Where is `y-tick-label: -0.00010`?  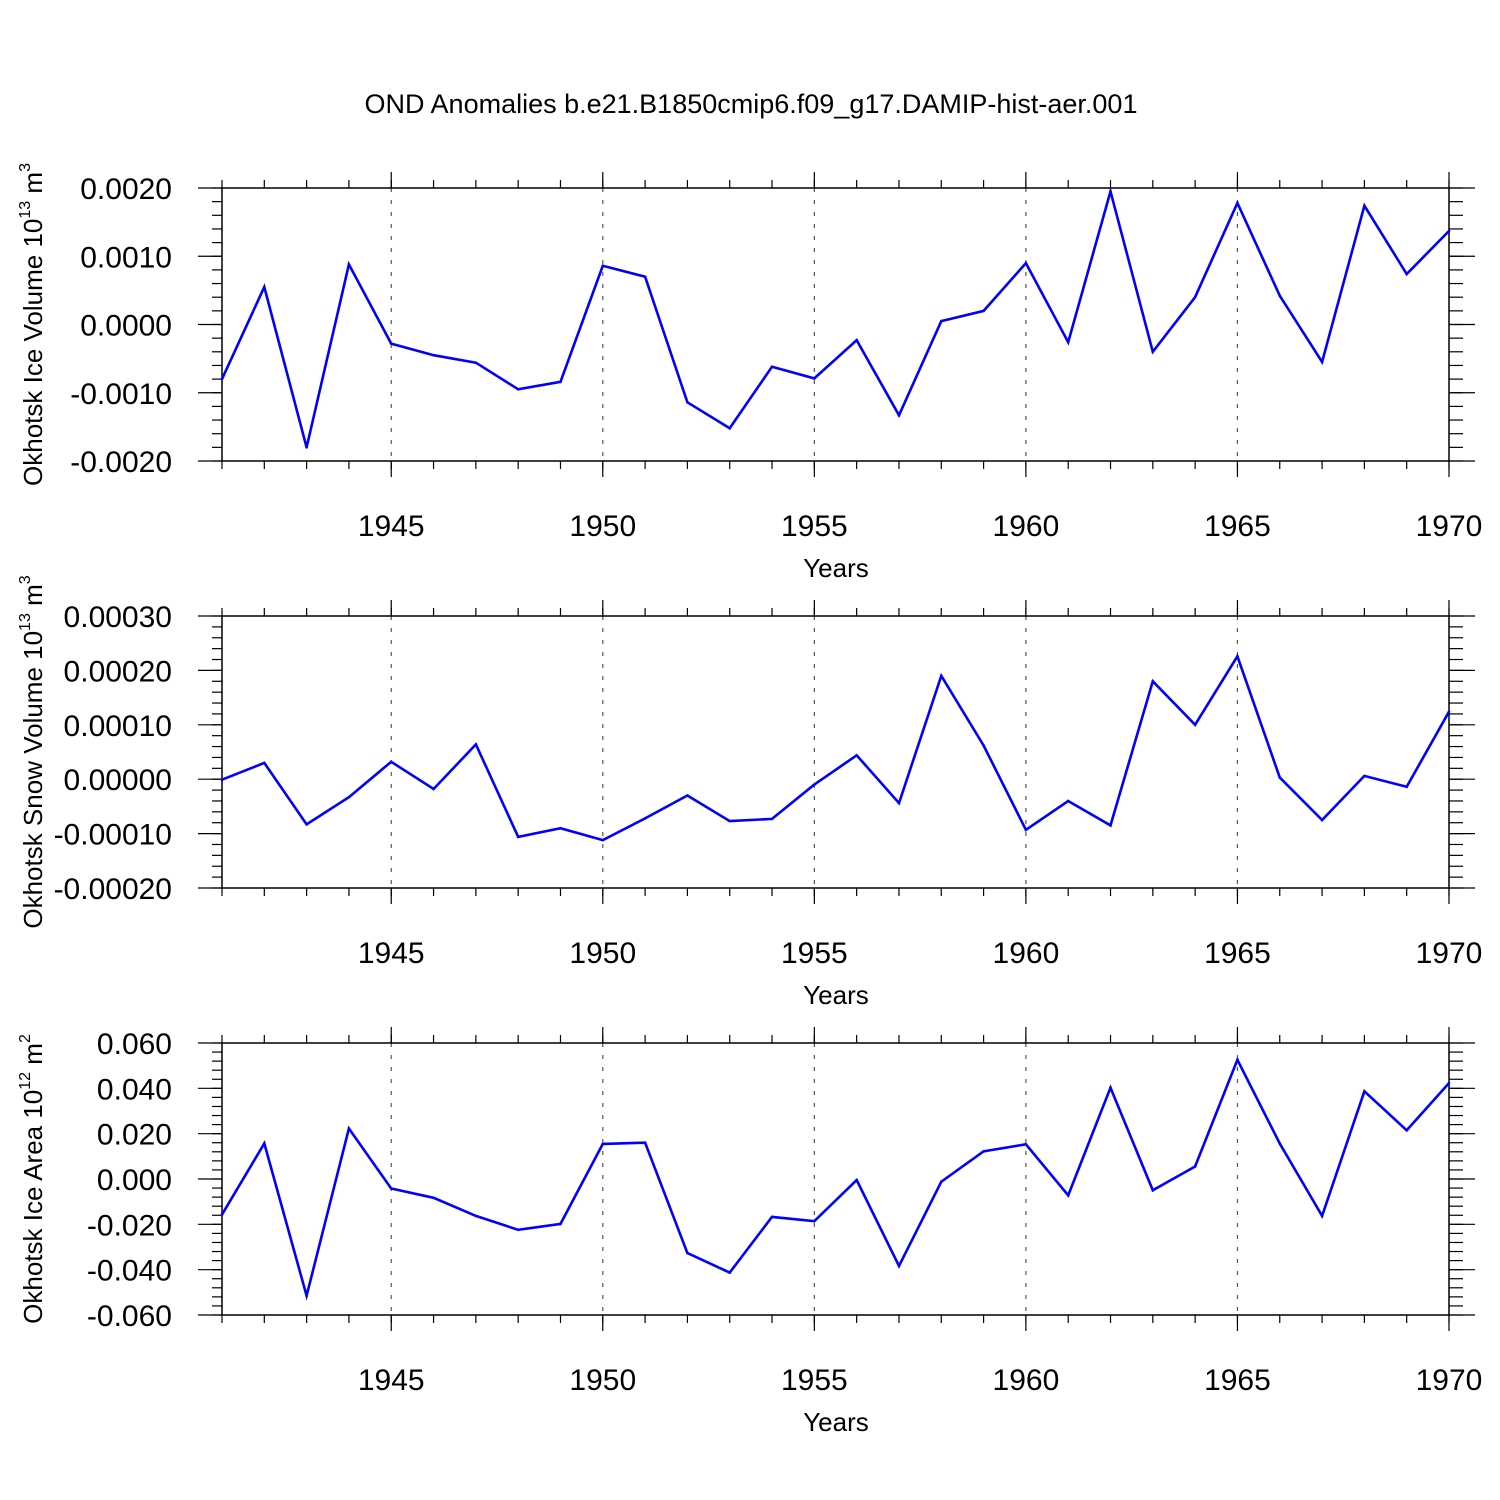
y-tick-label: -0.00010 is located at coordinates (113, 835).